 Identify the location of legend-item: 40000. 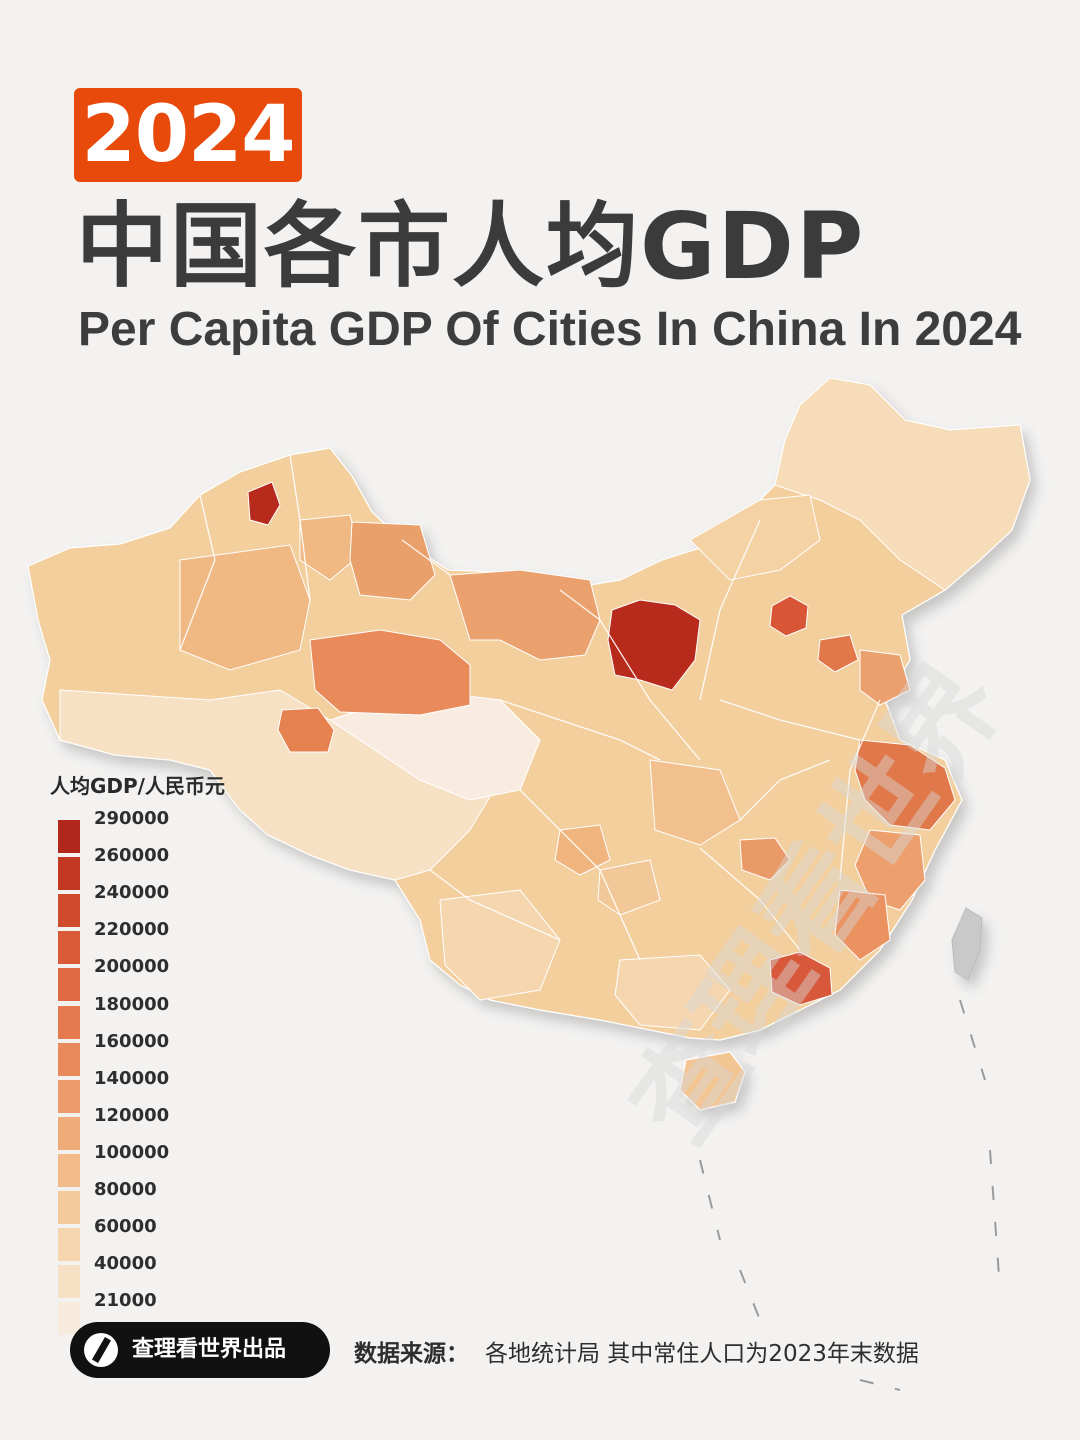
(138, 1276).